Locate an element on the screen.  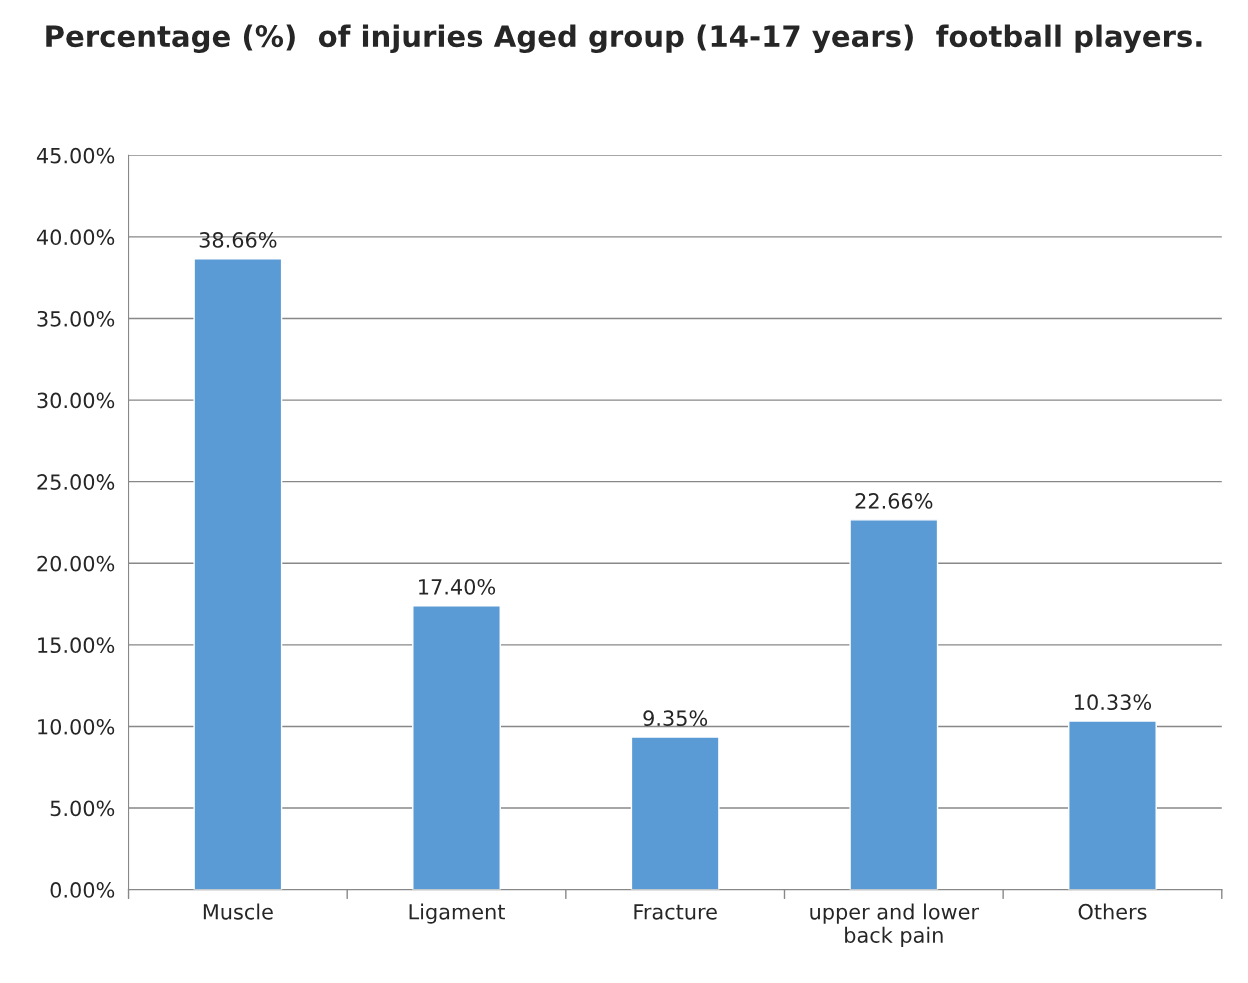
data-label: 22.66% is located at coordinates (894, 501).